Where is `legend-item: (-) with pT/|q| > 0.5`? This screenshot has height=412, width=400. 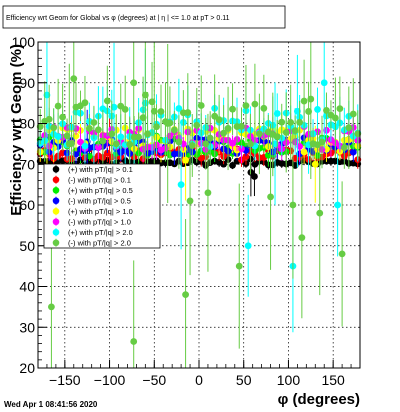
legend-item: (-) with pT/|q| > 0.5 is located at coordinates (91, 200).